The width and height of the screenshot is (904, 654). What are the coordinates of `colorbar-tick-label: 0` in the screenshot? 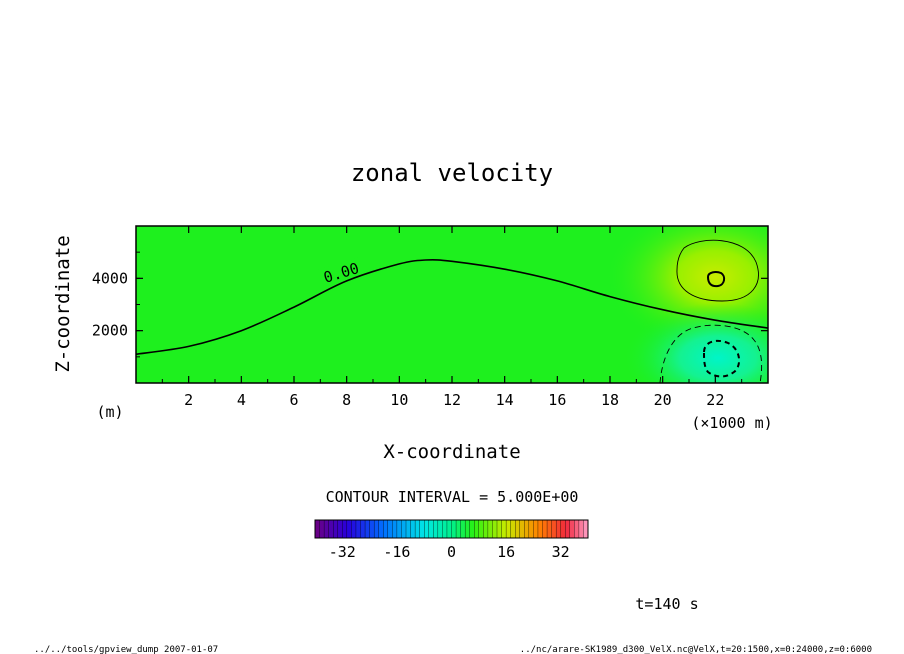 It's located at (451, 552).